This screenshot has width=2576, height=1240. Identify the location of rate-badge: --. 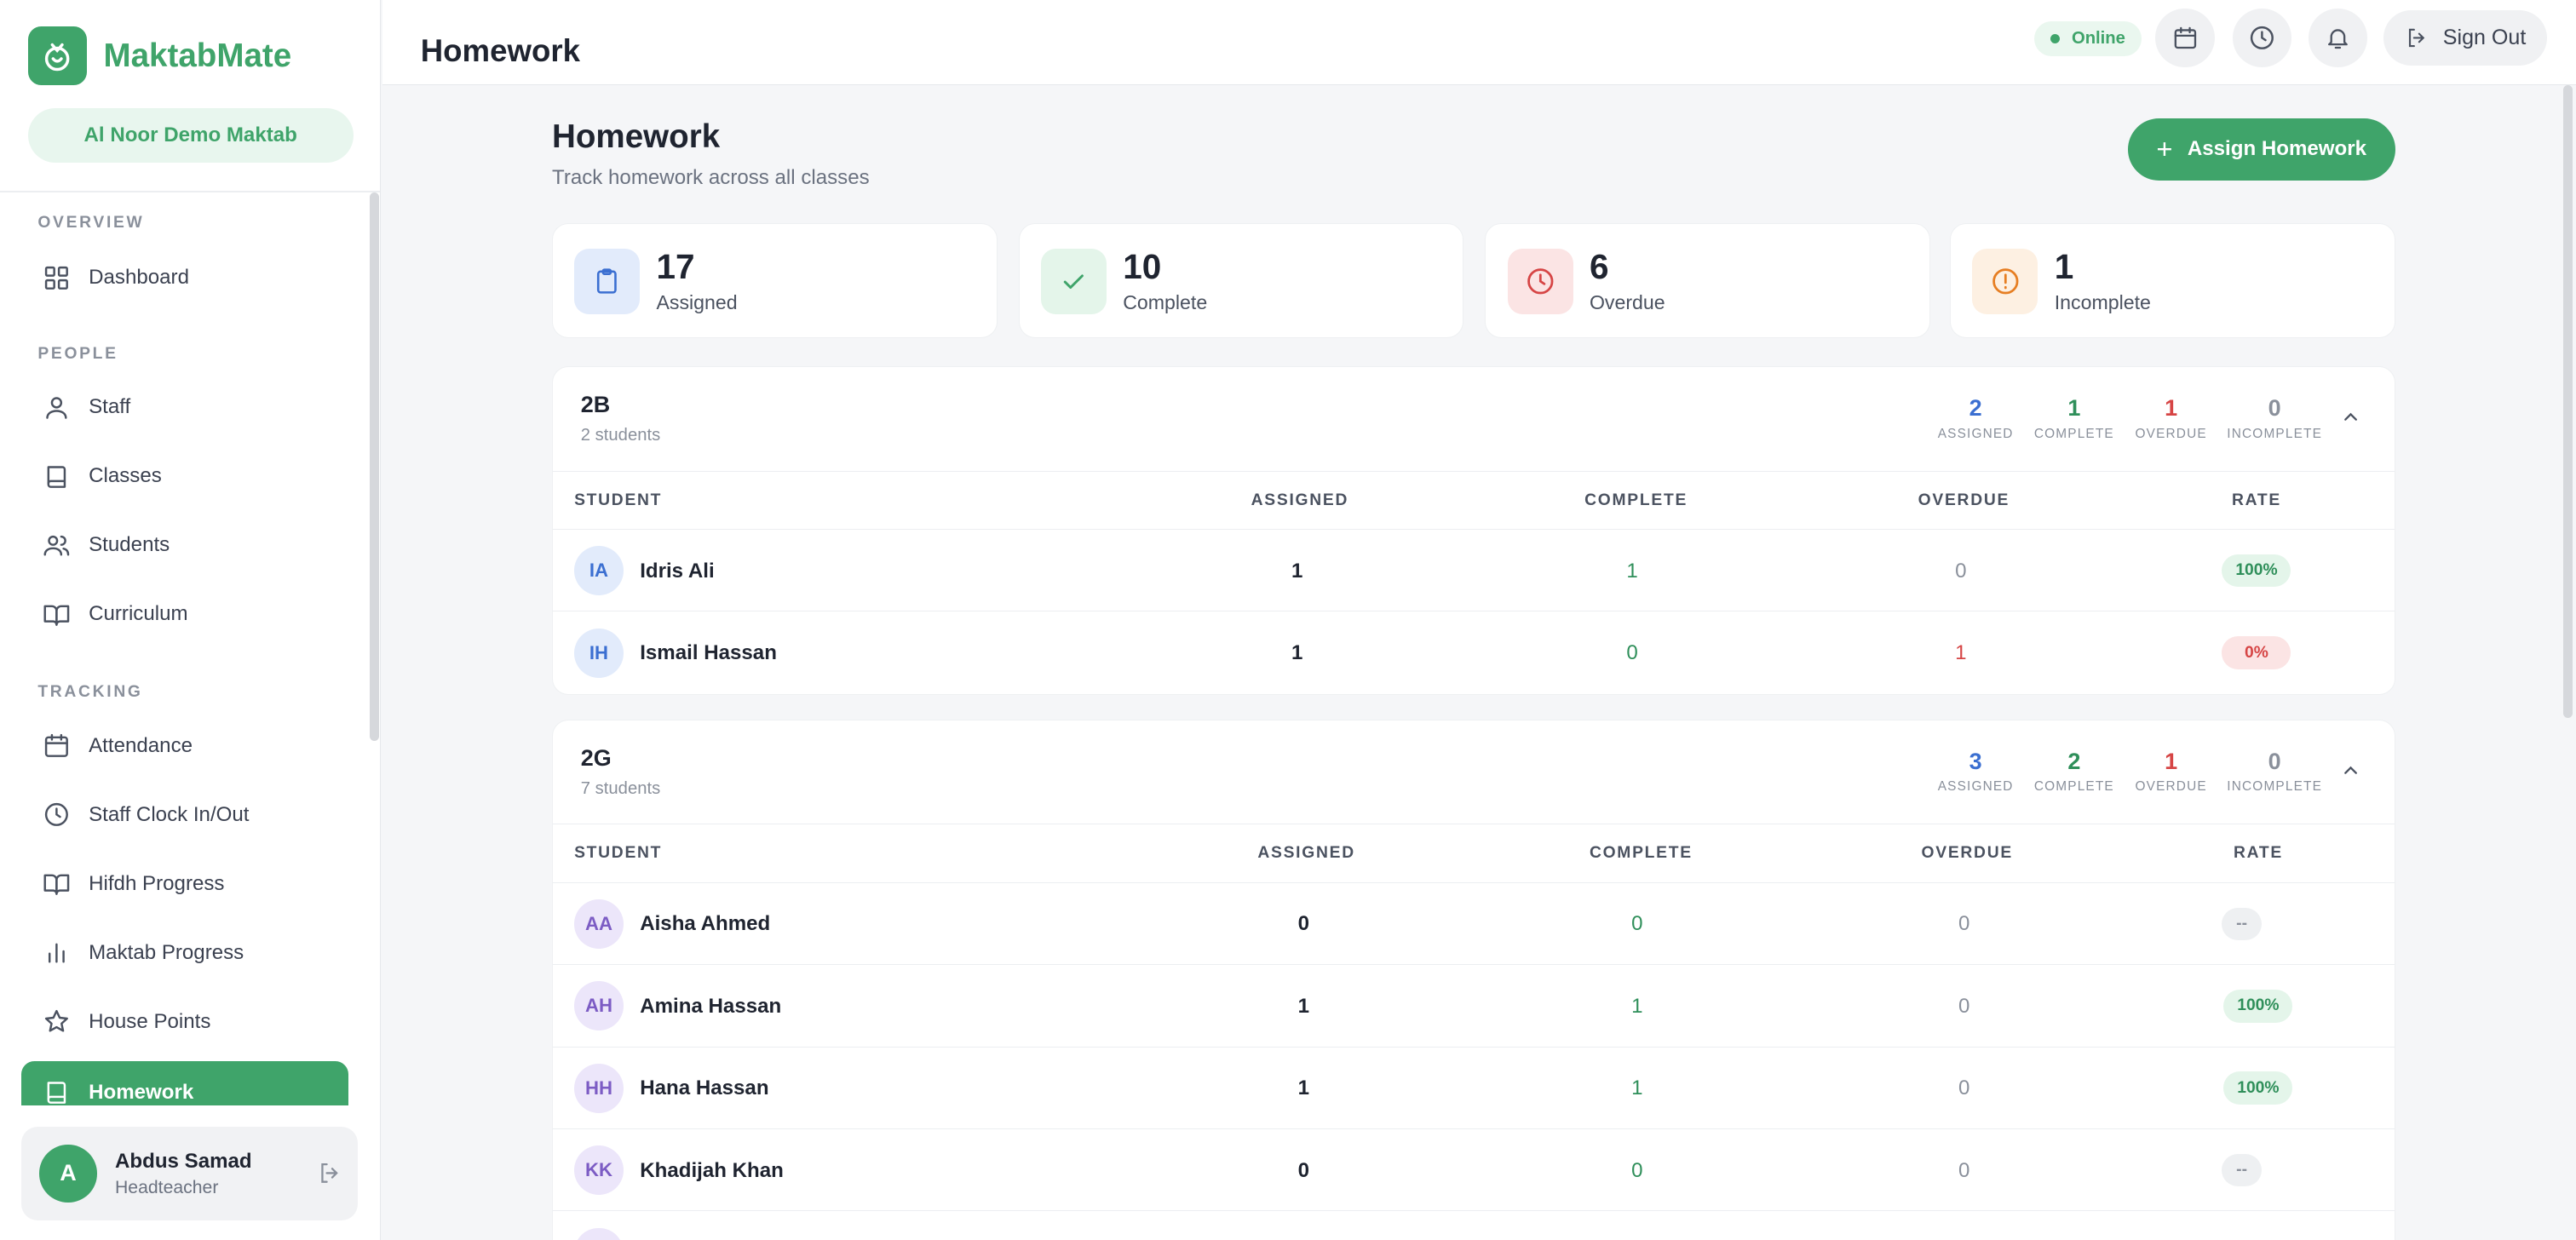
(2242, 1170).